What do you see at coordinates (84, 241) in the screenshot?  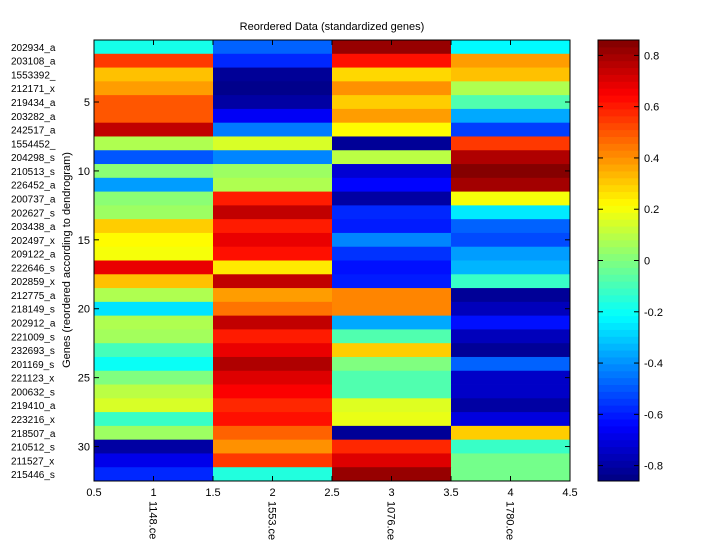 I see `y-tick-label: 15` at bounding box center [84, 241].